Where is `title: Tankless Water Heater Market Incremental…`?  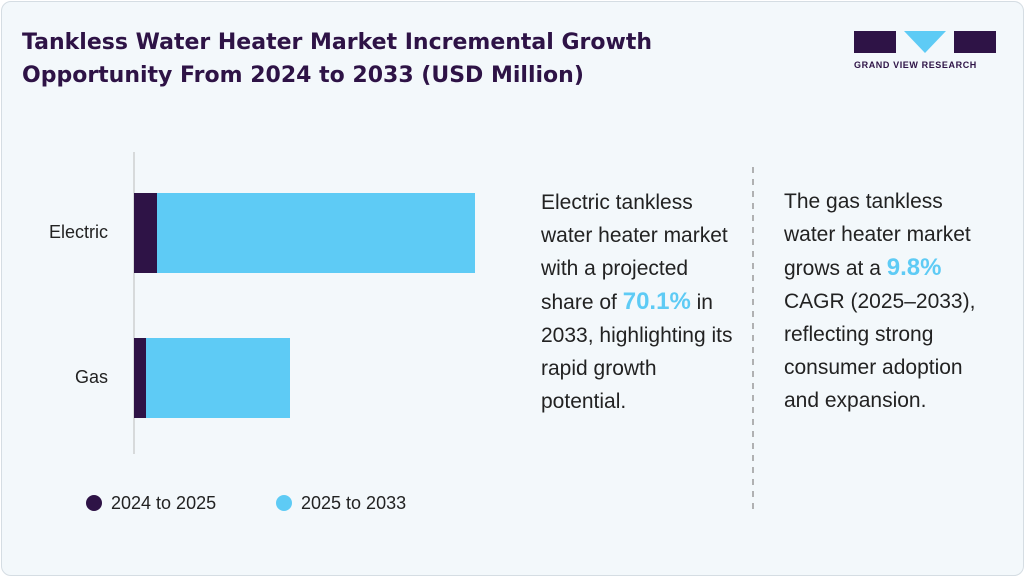
title: Tankless Water Heater Market Incremental… is located at coordinates (337, 59).